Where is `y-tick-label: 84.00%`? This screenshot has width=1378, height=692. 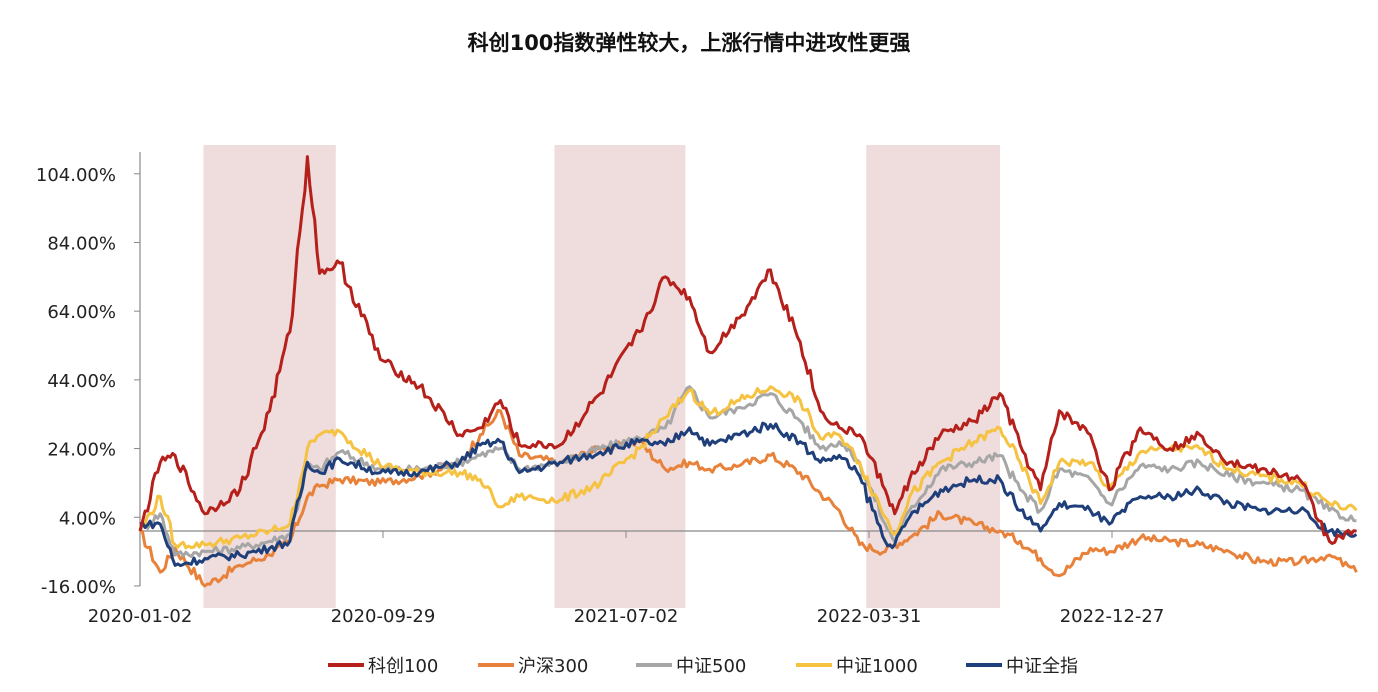
y-tick-label: 84.00% is located at coordinates (81, 243).